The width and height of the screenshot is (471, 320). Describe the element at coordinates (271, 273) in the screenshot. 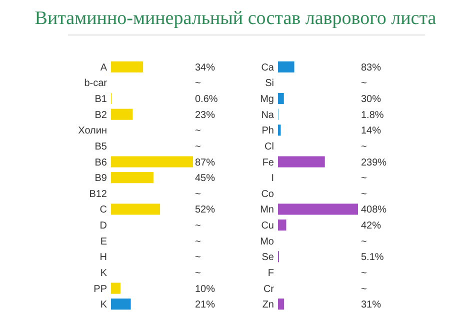

I see `y-tick-label: F` at that location.